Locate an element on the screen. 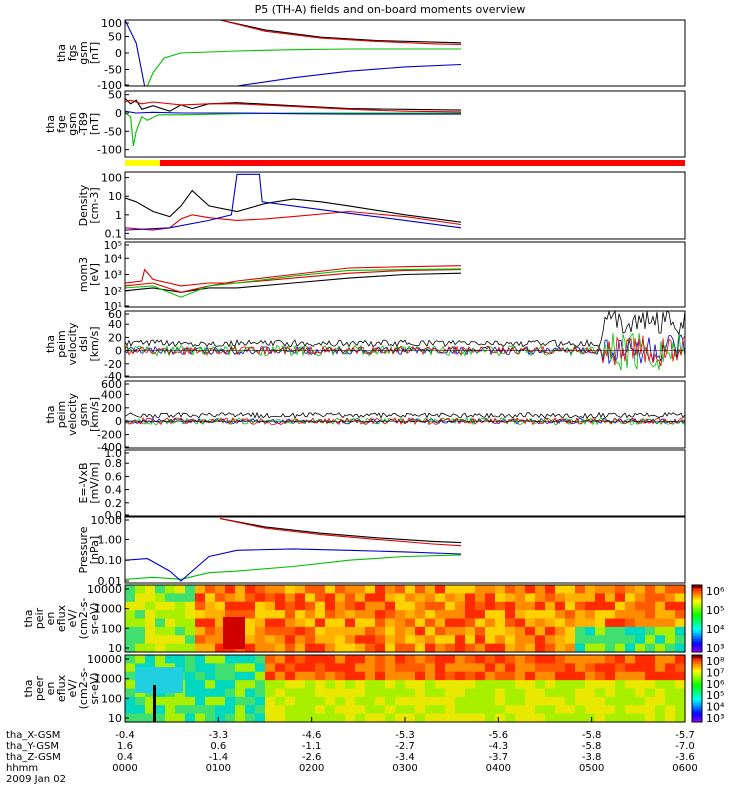  xaxis-value: -4.3 is located at coordinates (499, 746).